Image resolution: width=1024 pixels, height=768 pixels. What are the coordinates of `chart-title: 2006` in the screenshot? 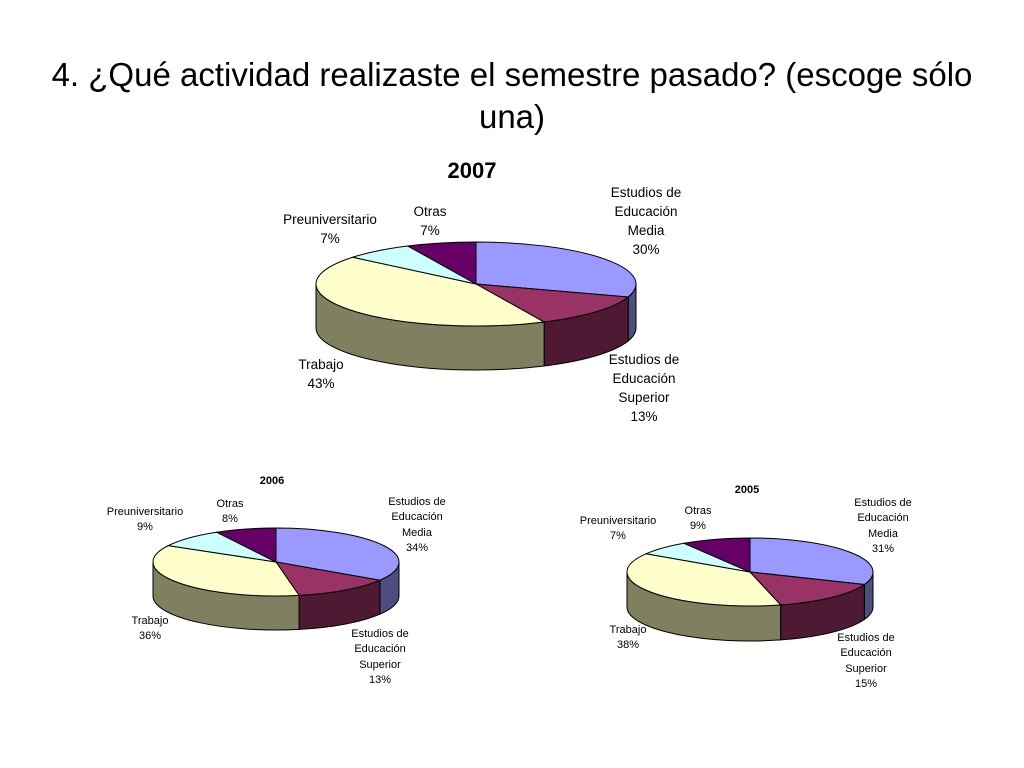 It's located at (272, 481).